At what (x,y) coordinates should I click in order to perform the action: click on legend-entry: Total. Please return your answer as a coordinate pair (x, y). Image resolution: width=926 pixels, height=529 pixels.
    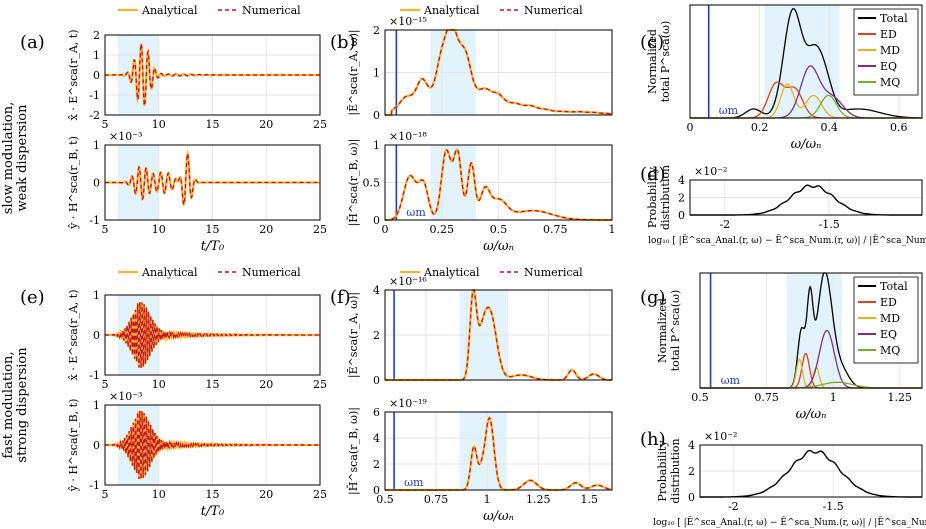
    Looking at the image, I should click on (894, 18).